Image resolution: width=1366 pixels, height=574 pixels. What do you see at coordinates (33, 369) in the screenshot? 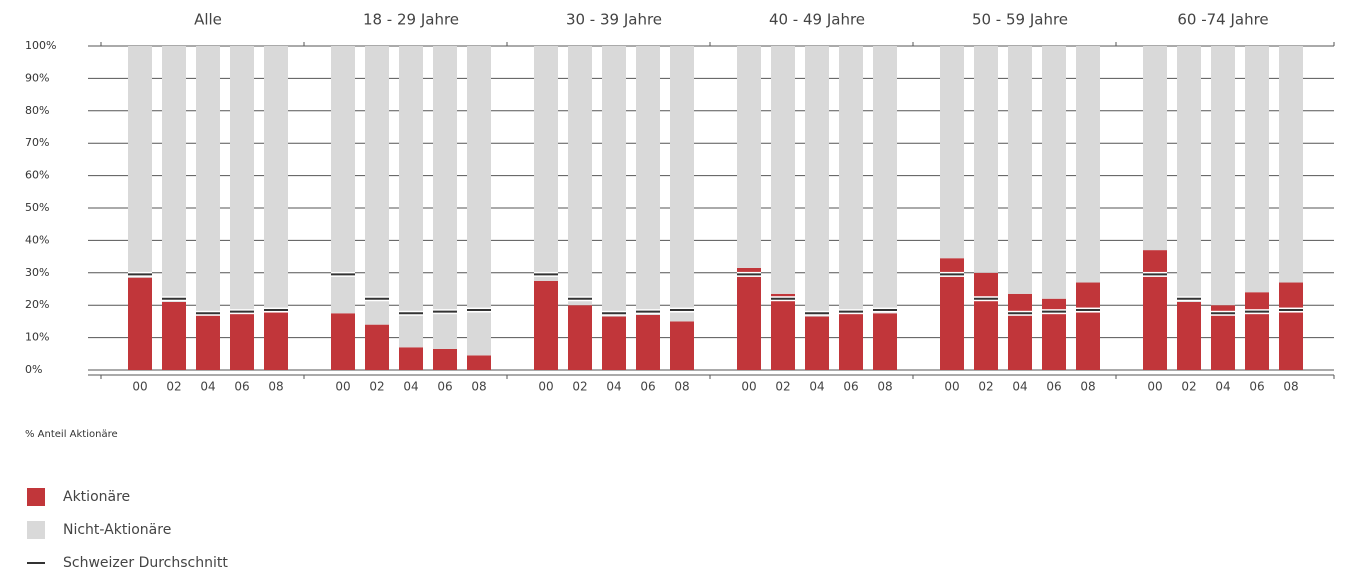
I see `y-tick-label: 0%` at bounding box center [33, 369].